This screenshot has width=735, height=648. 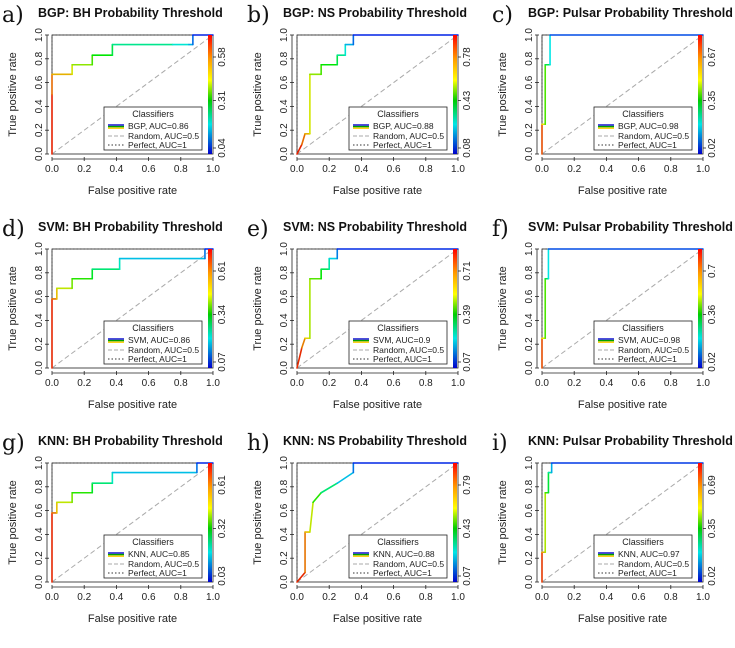 I want to click on colorbar-tick-label: 0.39, so click(x=467, y=314).